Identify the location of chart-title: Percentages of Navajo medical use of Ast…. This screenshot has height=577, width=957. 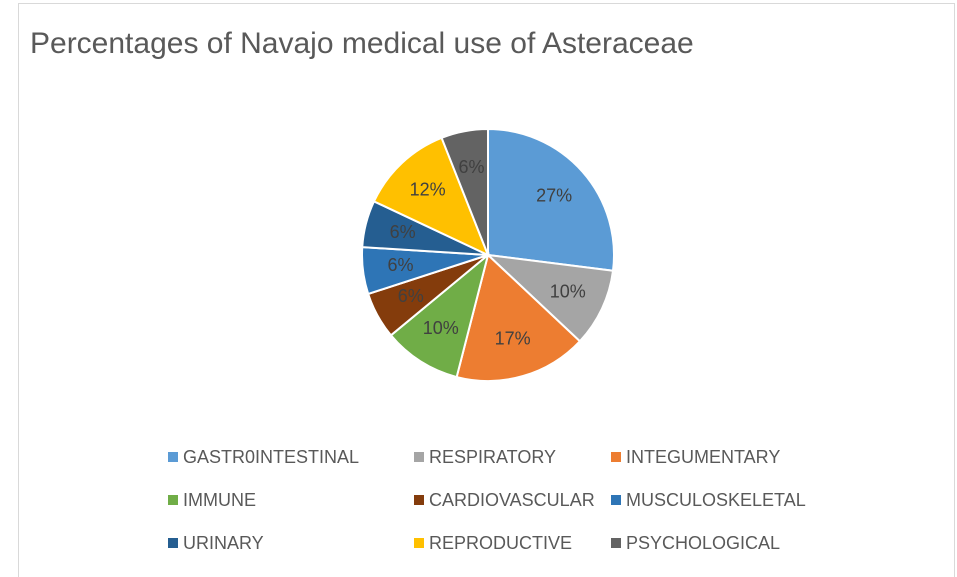
(362, 43).